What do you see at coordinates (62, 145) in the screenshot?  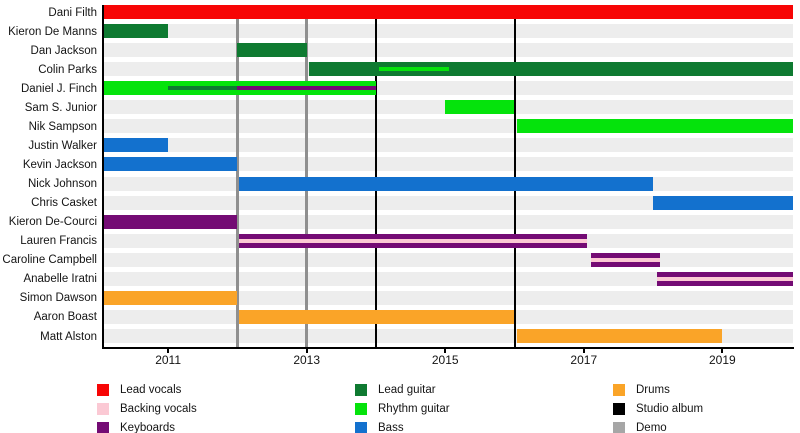 I see `member-name: Justin Walker` at bounding box center [62, 145].